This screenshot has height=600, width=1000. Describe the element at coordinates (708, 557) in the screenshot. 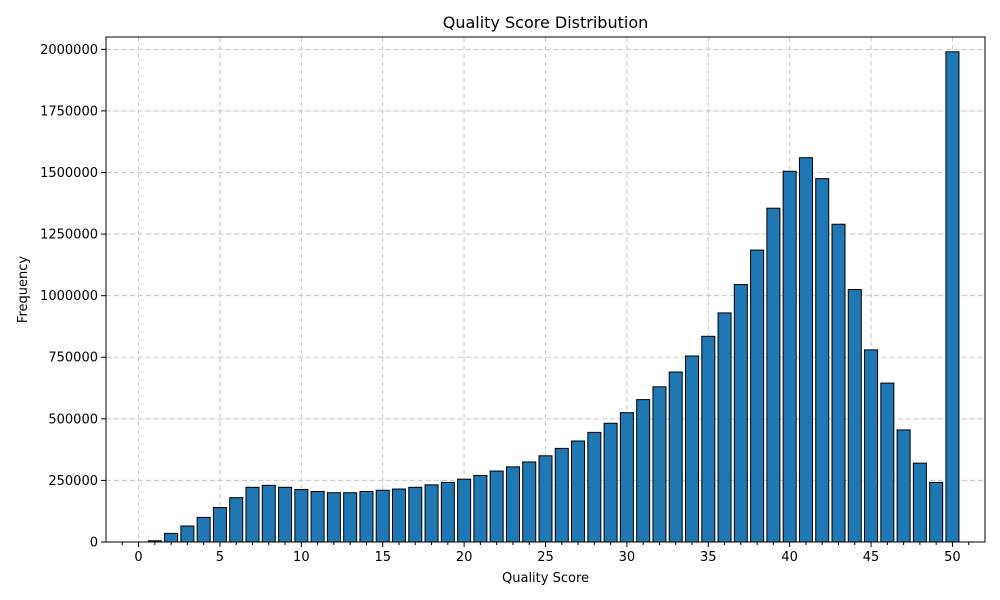

I see `x-tick-label: 35` at that location.